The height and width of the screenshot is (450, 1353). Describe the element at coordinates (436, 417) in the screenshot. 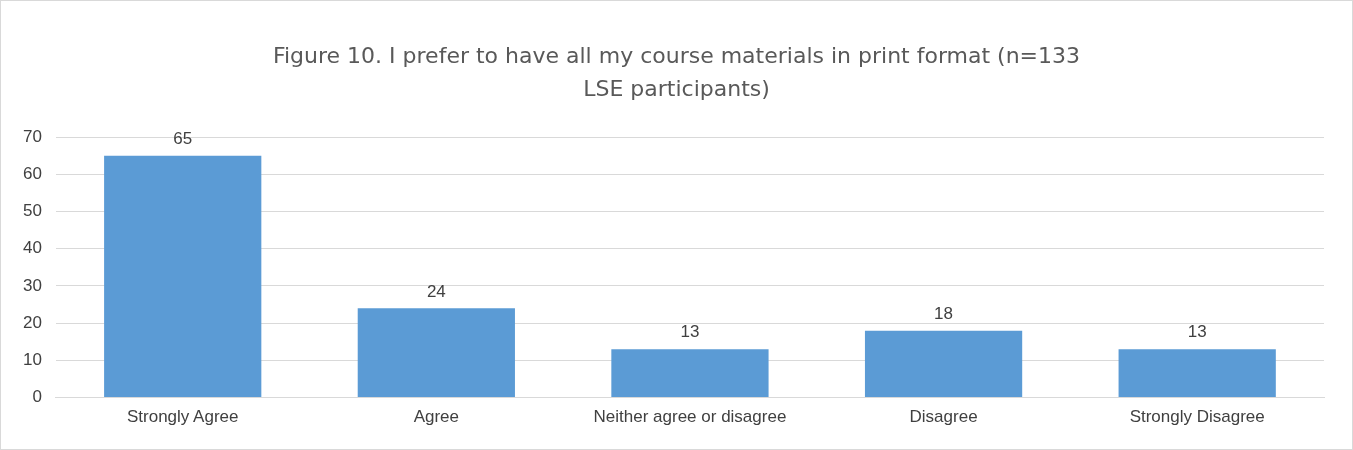

I see `x-tick-label: Agree` at that location.